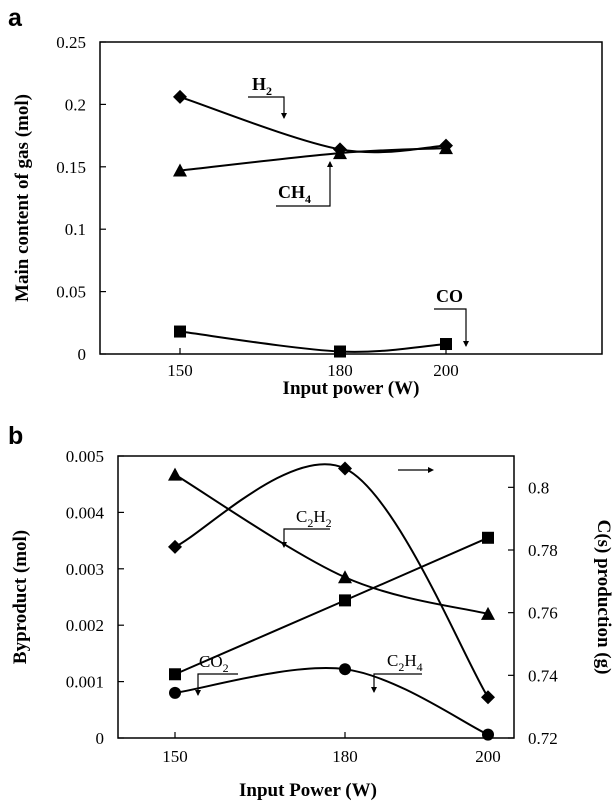 This screenshot has width=614, height=801. Describe the element at coordinates (313, 341) in the screenshot. I see `panel-a-series-line-co` at that location.